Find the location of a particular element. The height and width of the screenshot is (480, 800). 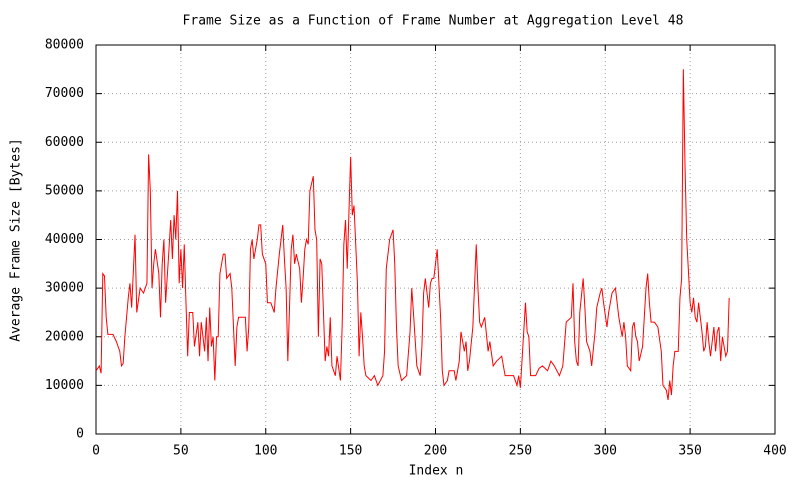

y-tick-label: 50000 is located at coordinates (64, 190).